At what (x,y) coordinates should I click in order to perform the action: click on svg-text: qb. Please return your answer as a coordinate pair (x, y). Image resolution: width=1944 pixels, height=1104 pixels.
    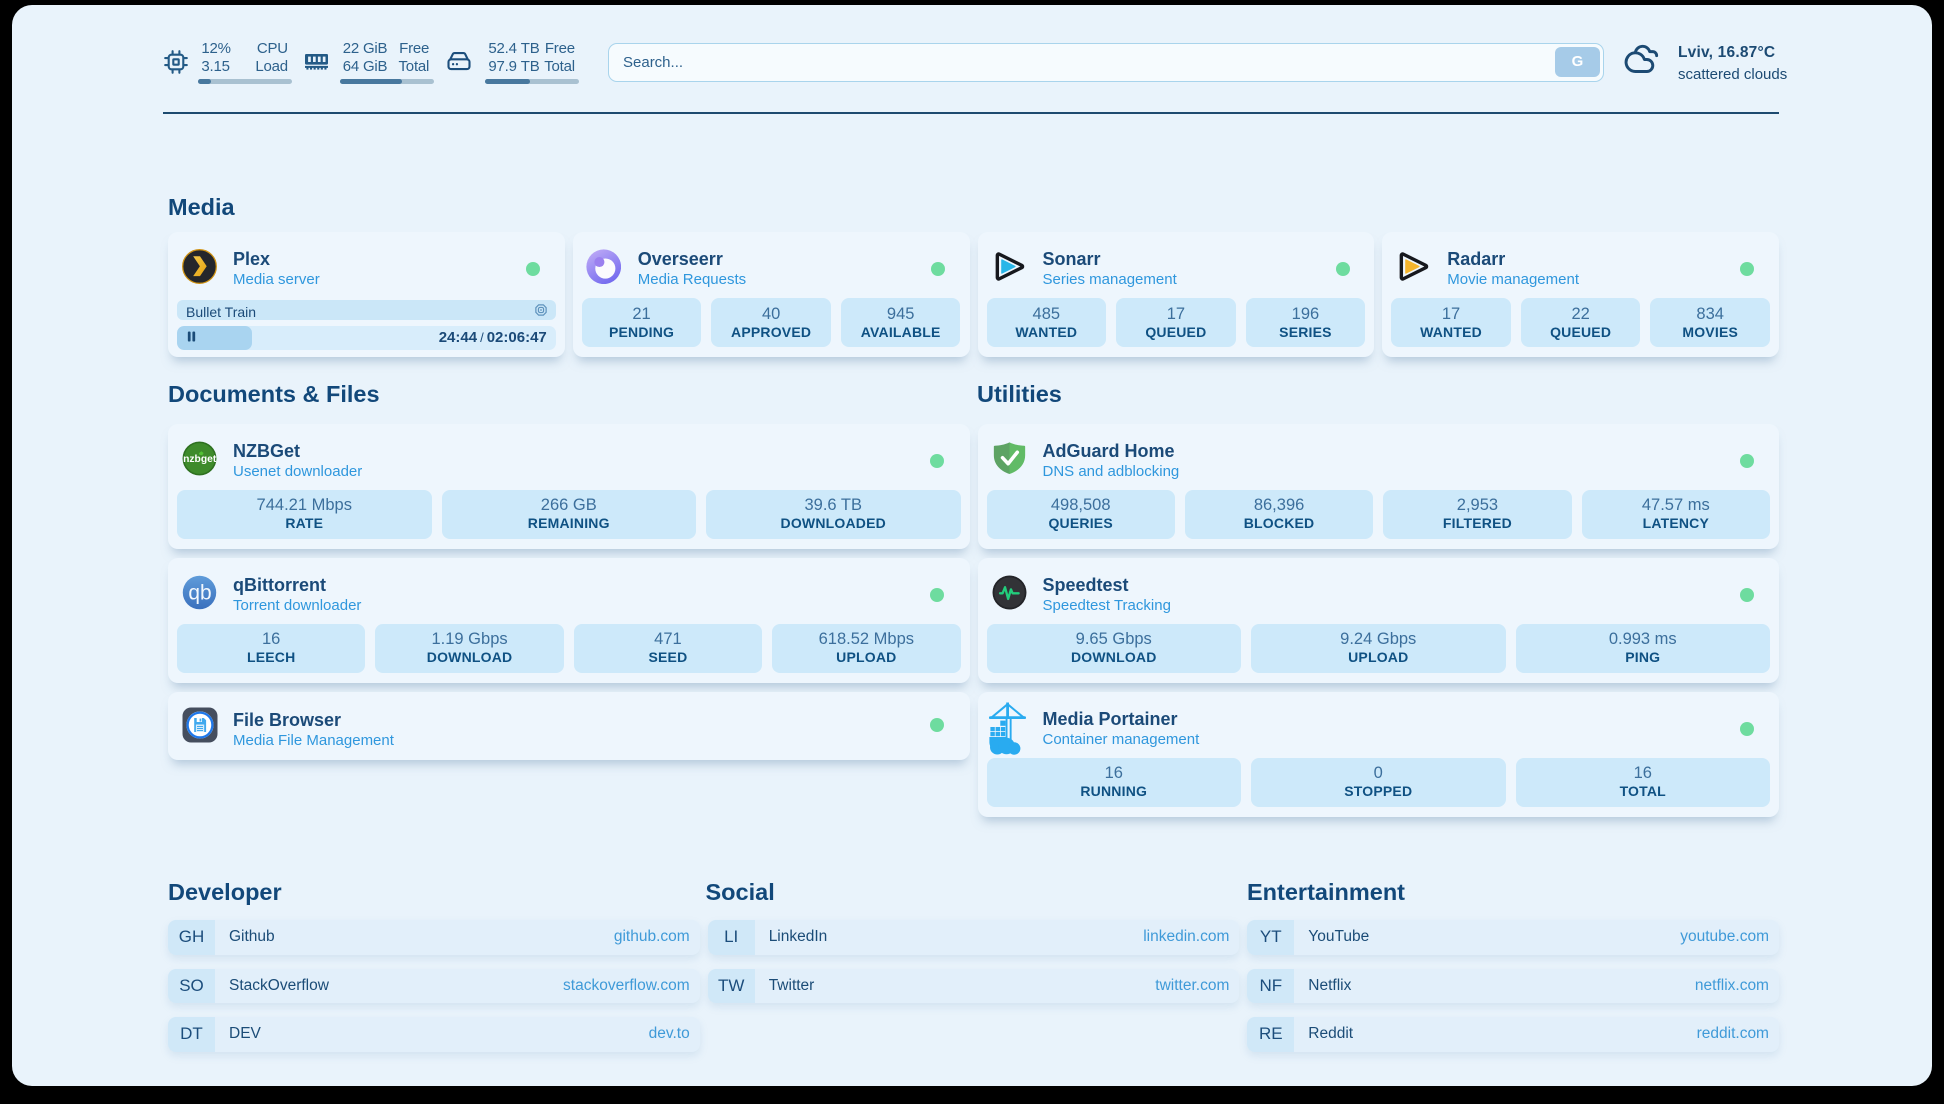
    Looking at the image, I should click on (199, 592).